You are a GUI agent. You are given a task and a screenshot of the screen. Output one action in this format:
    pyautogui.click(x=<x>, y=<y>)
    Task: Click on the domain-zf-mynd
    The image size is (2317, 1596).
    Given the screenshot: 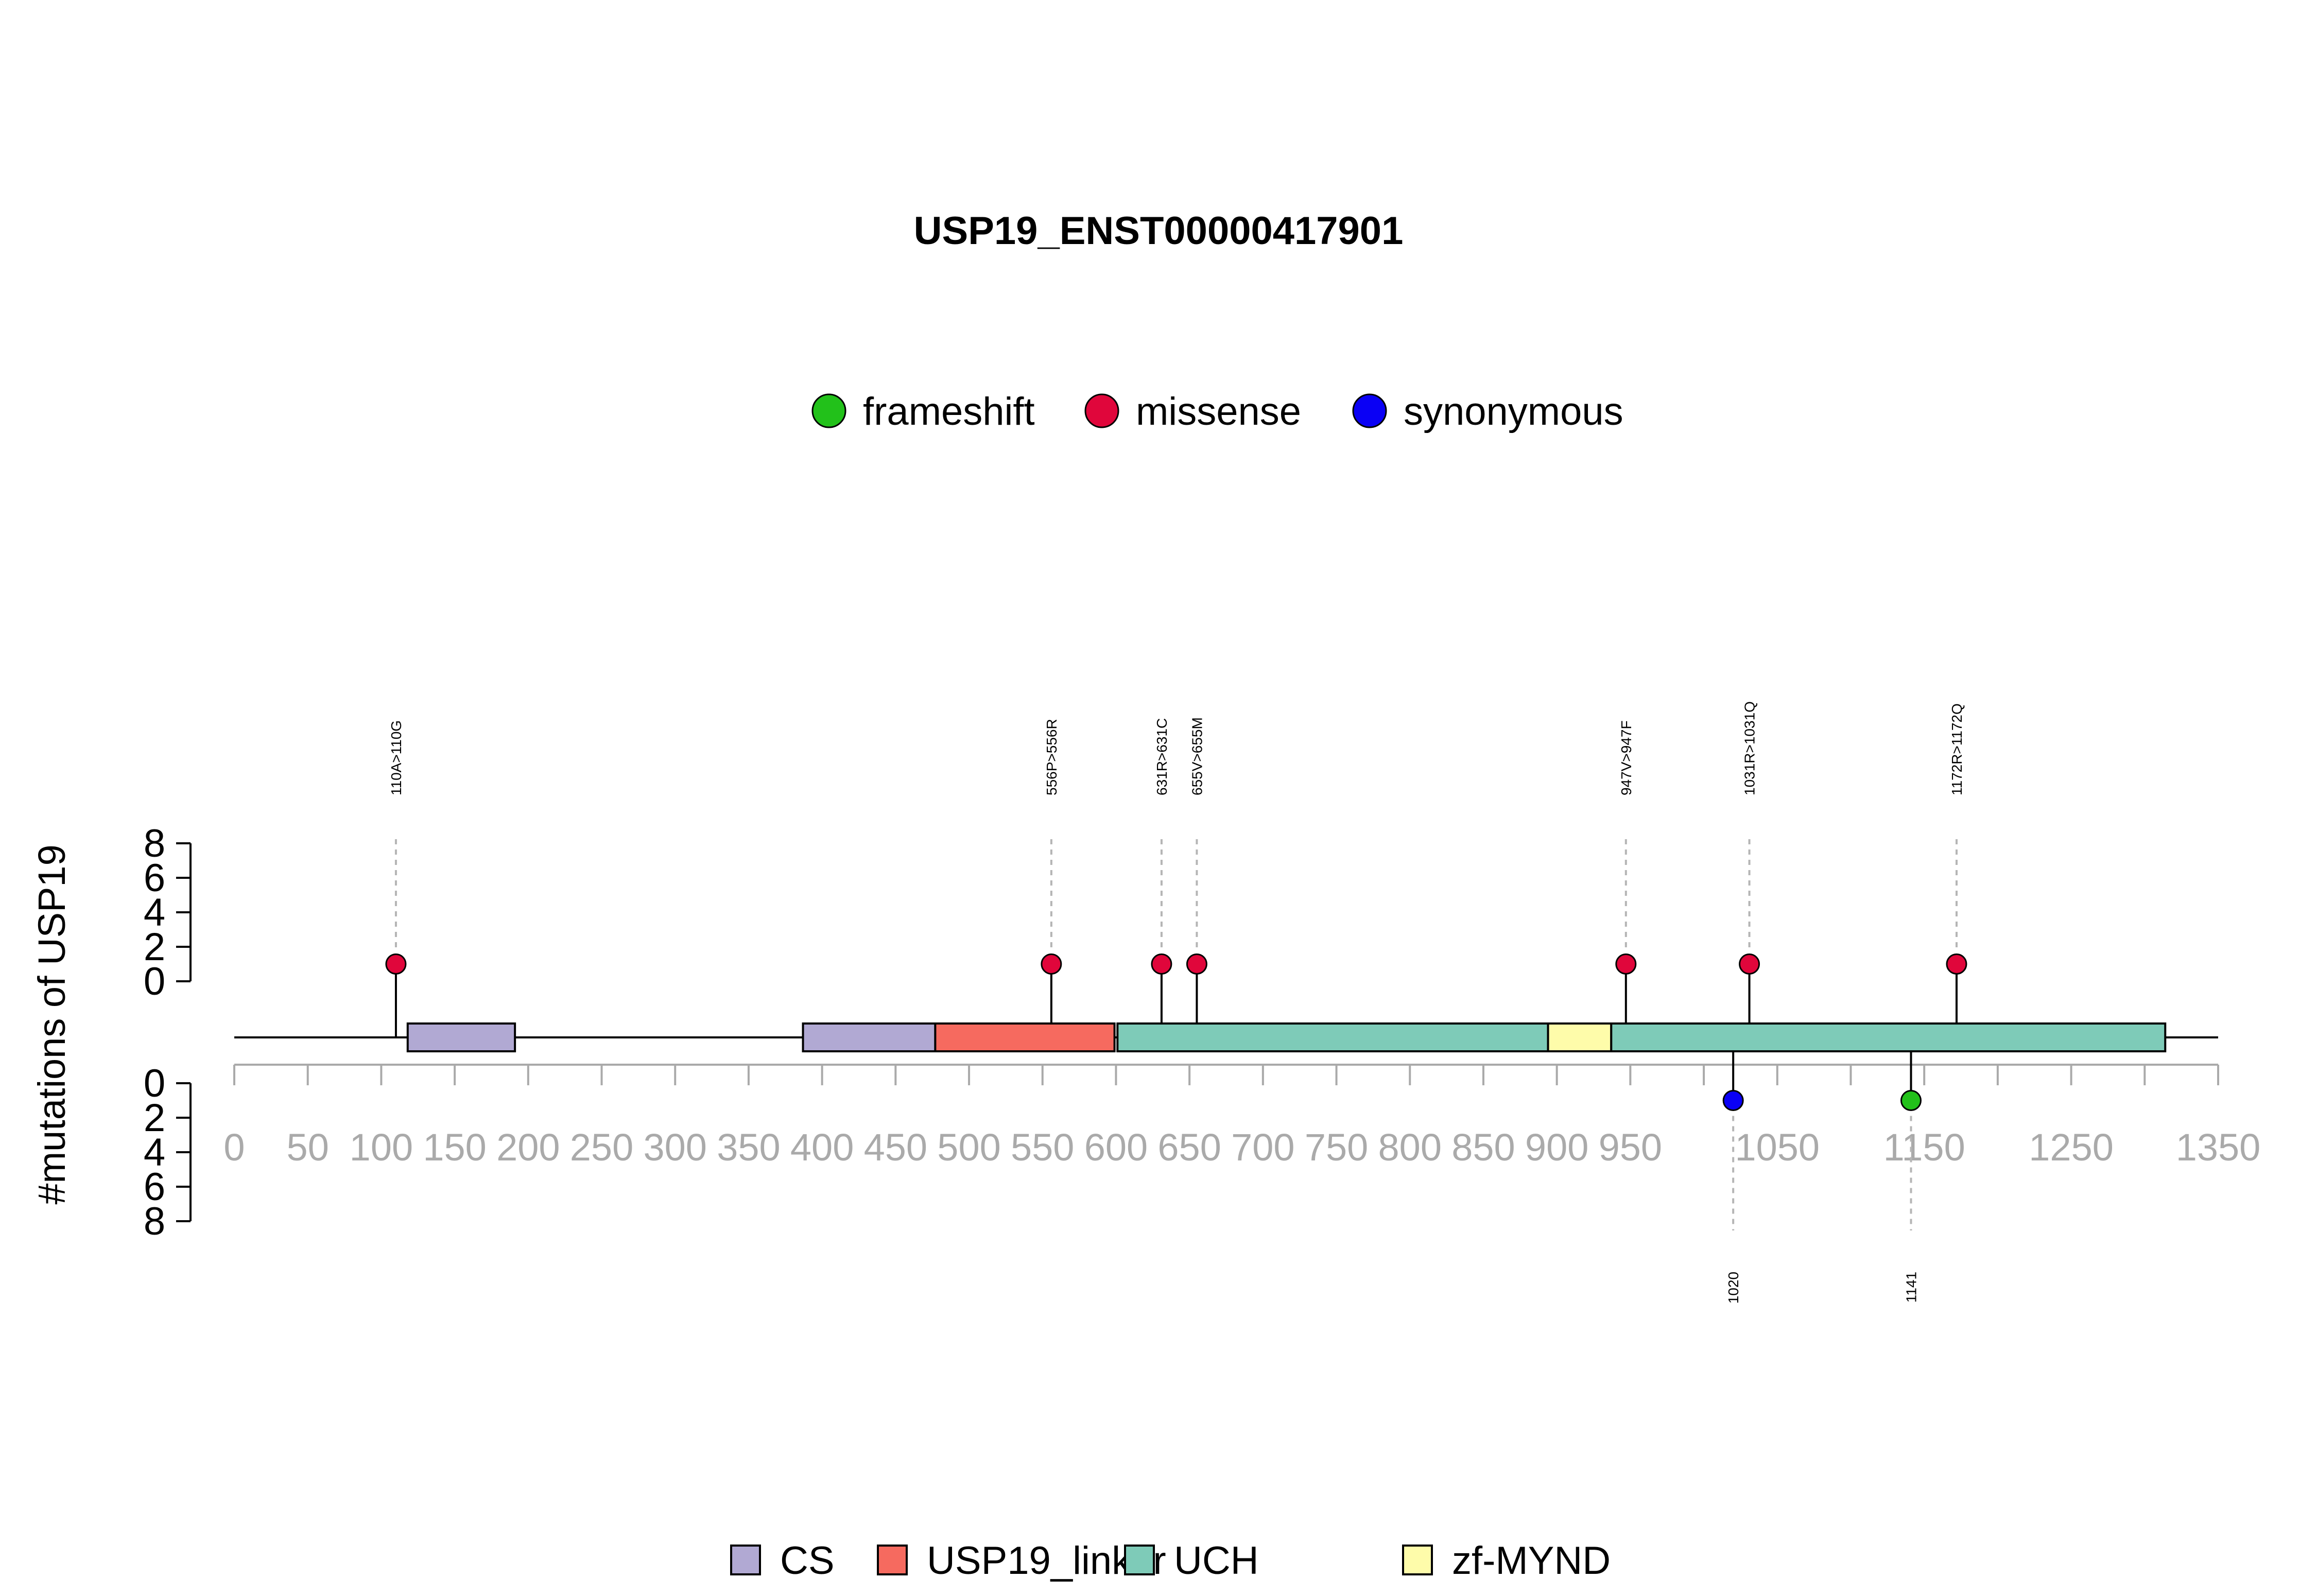 What is the action you would take?
    pyautogui.click(x=1580, y=1037)
    